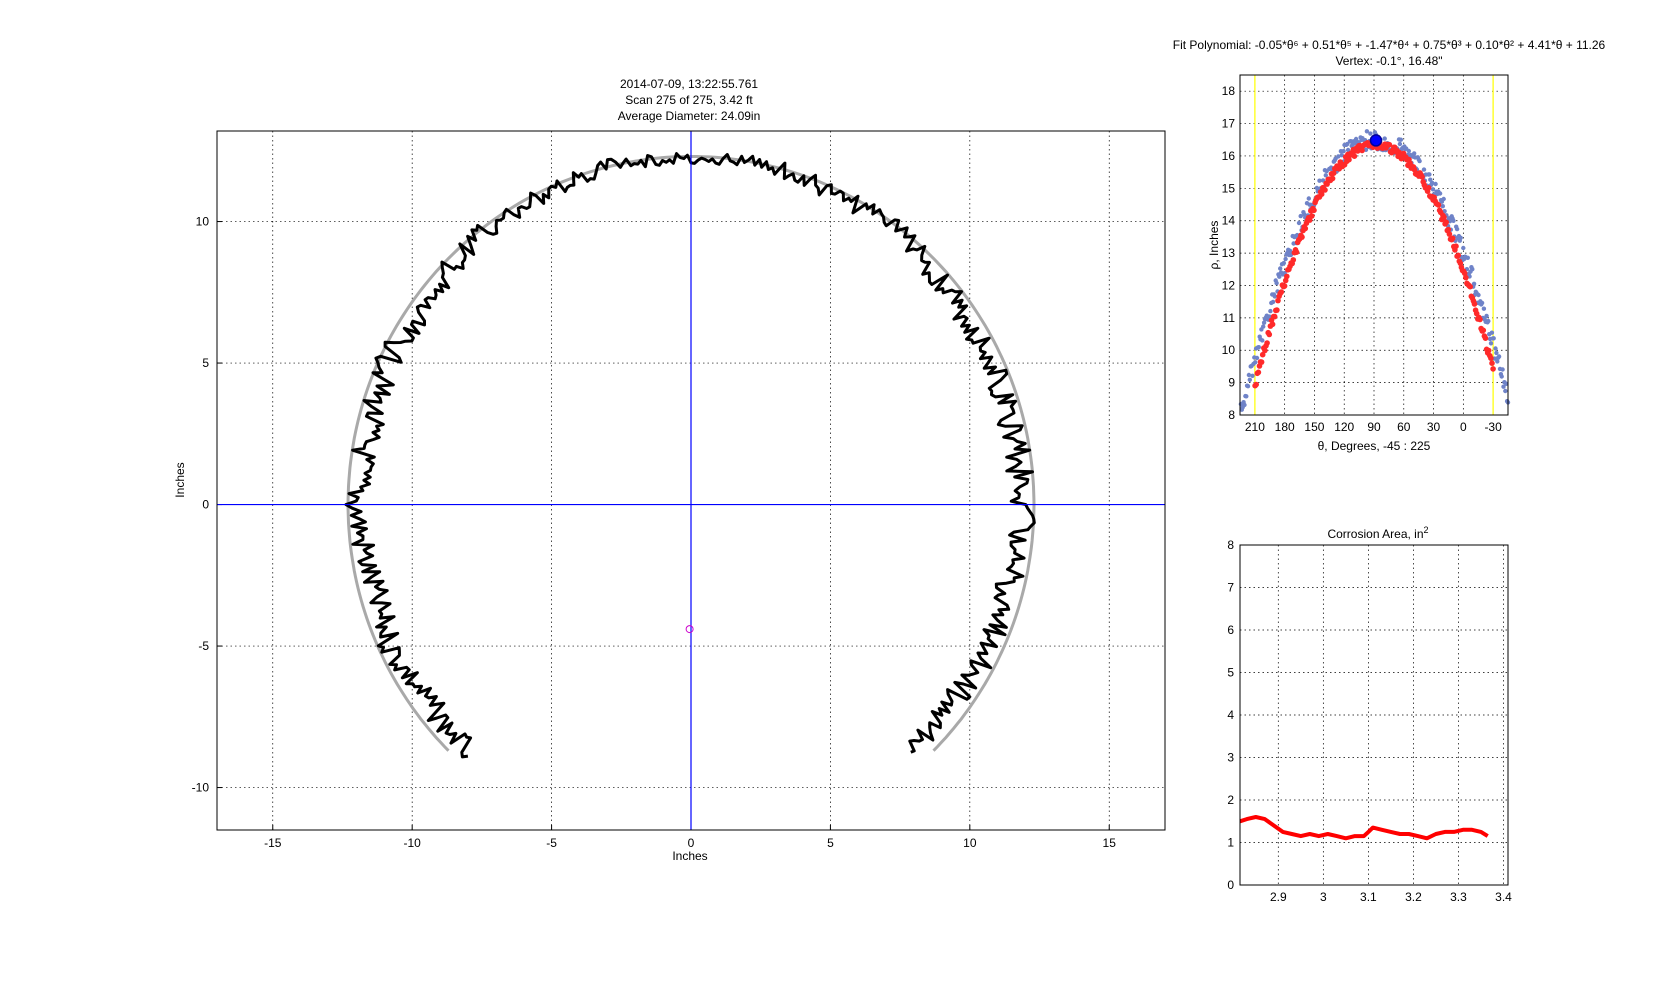 This screenshot has height=987, width=1656. What do you see at coordinates (1229, 350) in the screenshot?
I see `polar-fit-y-tick-label: 10` at bounding box center [1229, 350].